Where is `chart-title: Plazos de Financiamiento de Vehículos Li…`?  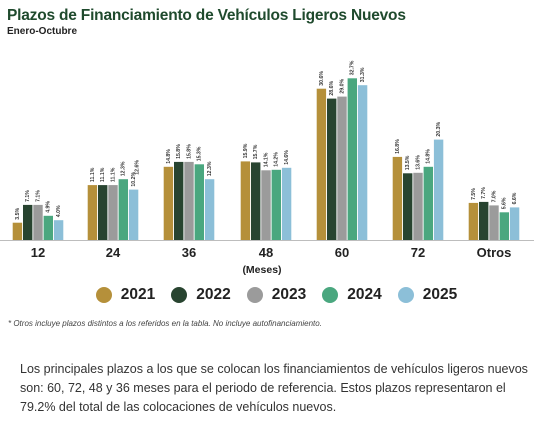
chart-title: Plazos de Financiamiento de Vehículos Li… is located at coordinates (206, 15).